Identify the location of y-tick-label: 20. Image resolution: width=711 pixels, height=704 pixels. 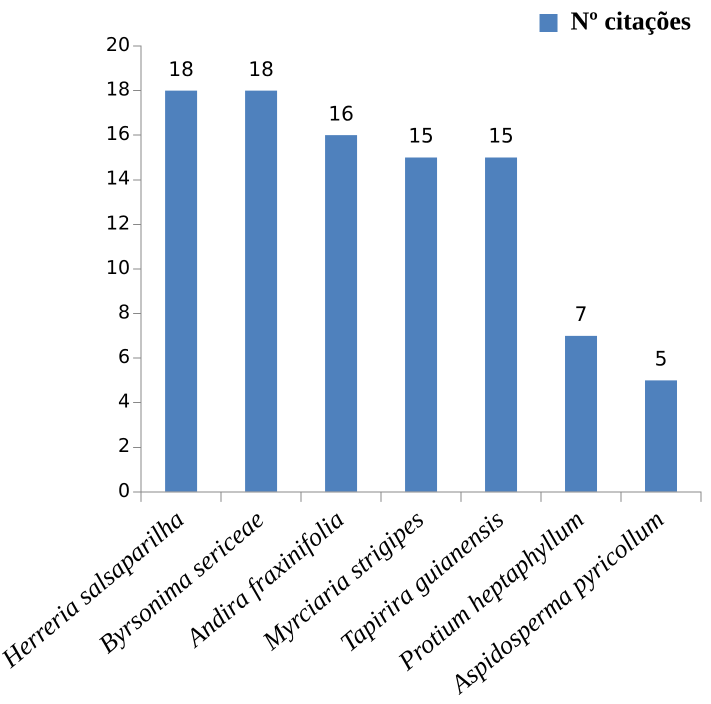
(118, 45).